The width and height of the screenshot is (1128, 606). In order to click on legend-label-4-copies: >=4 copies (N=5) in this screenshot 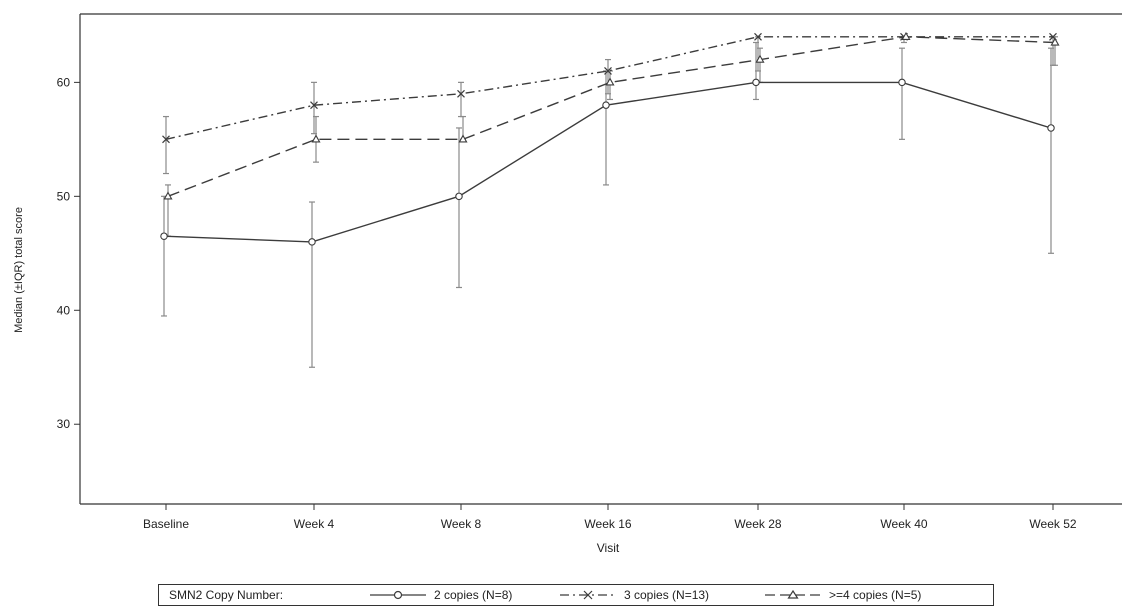, I will do `click(875, 595)`.